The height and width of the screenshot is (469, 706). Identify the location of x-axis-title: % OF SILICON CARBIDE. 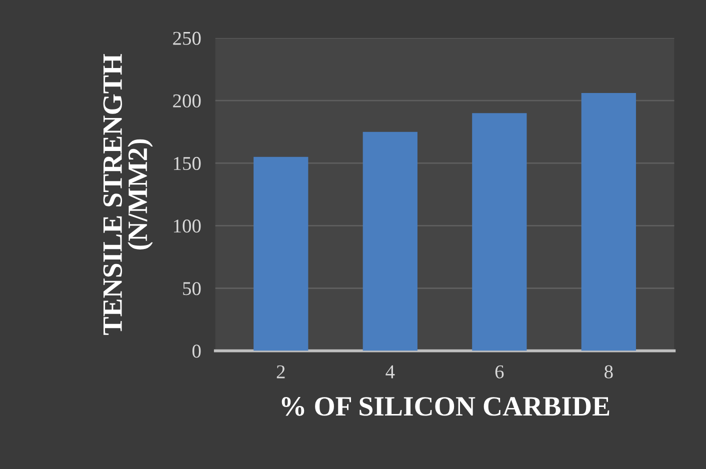
(446, 406).